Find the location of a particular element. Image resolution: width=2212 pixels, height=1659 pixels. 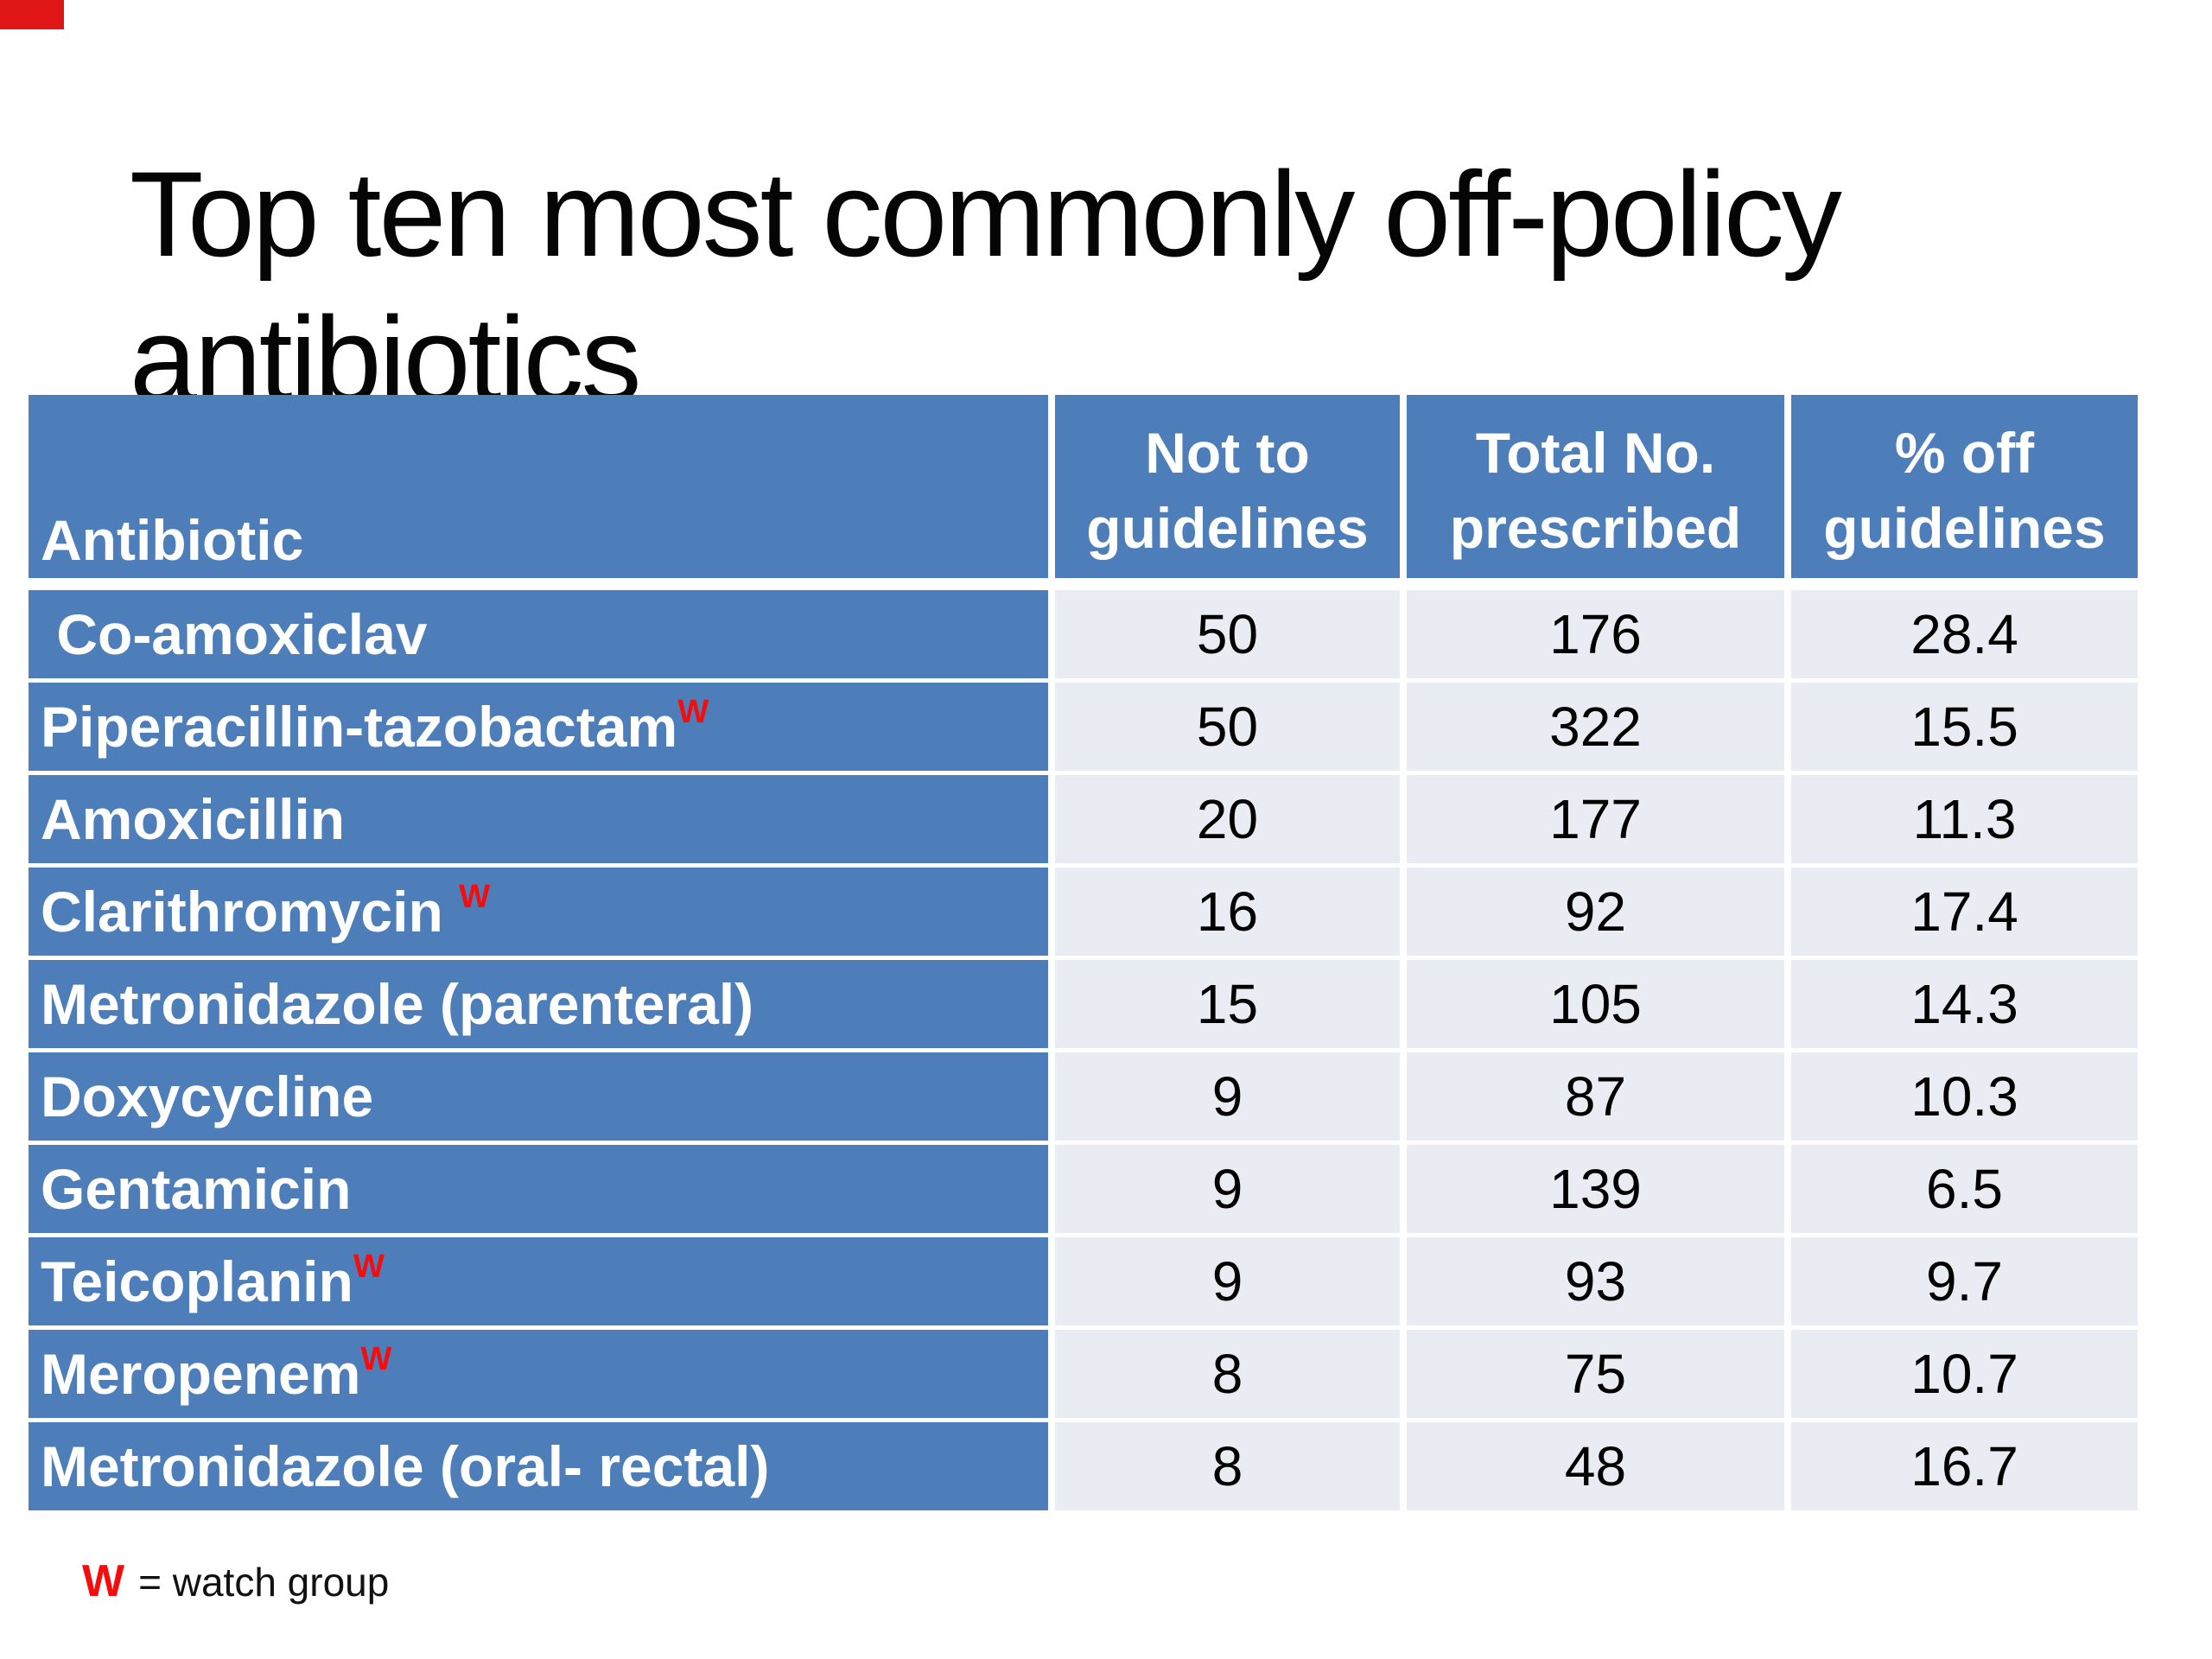

column-header-pct-off-guidelines: % off guidelines is located at coordinates (1964, 486).